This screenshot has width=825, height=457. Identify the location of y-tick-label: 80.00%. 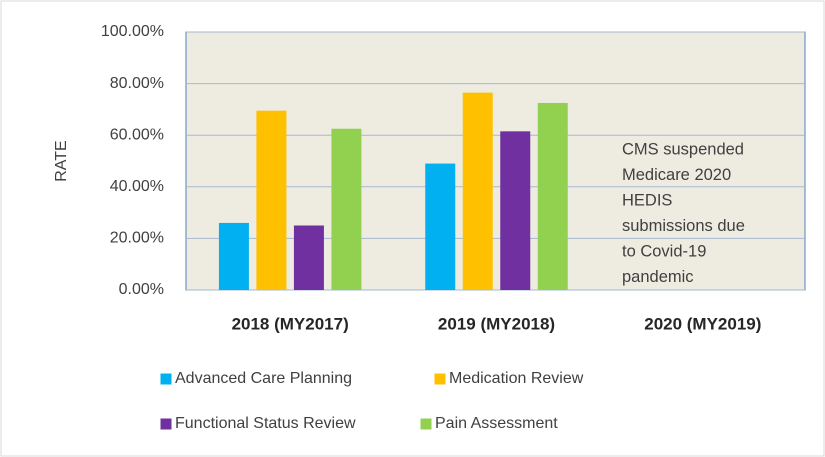
(137, 83).